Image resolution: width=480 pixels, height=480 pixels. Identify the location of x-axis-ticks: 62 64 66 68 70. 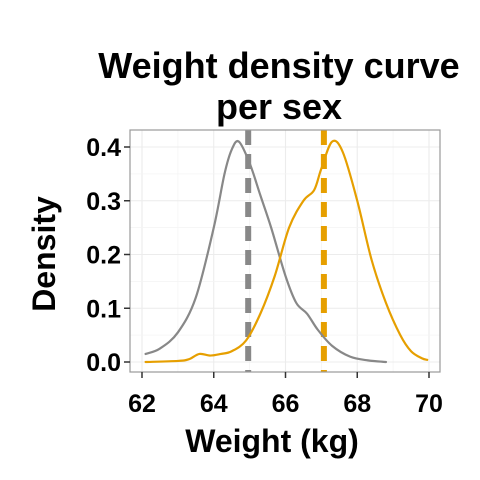
(285, 395).